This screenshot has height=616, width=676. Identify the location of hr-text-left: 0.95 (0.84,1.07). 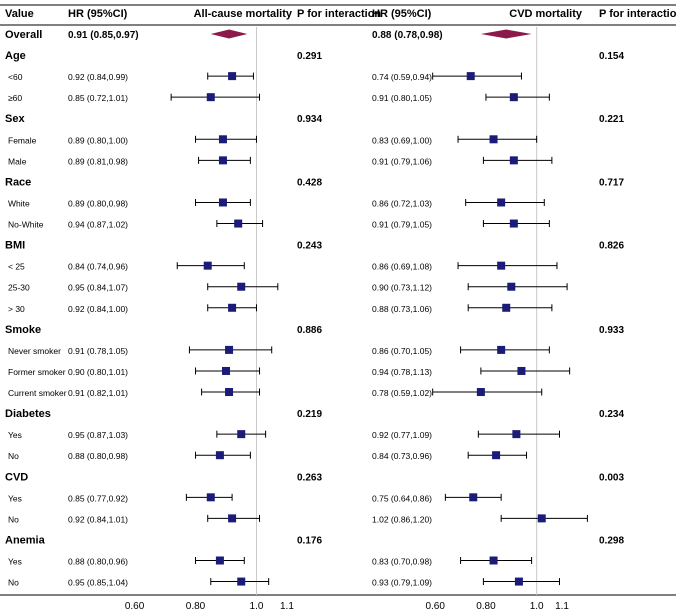
(98, 288).